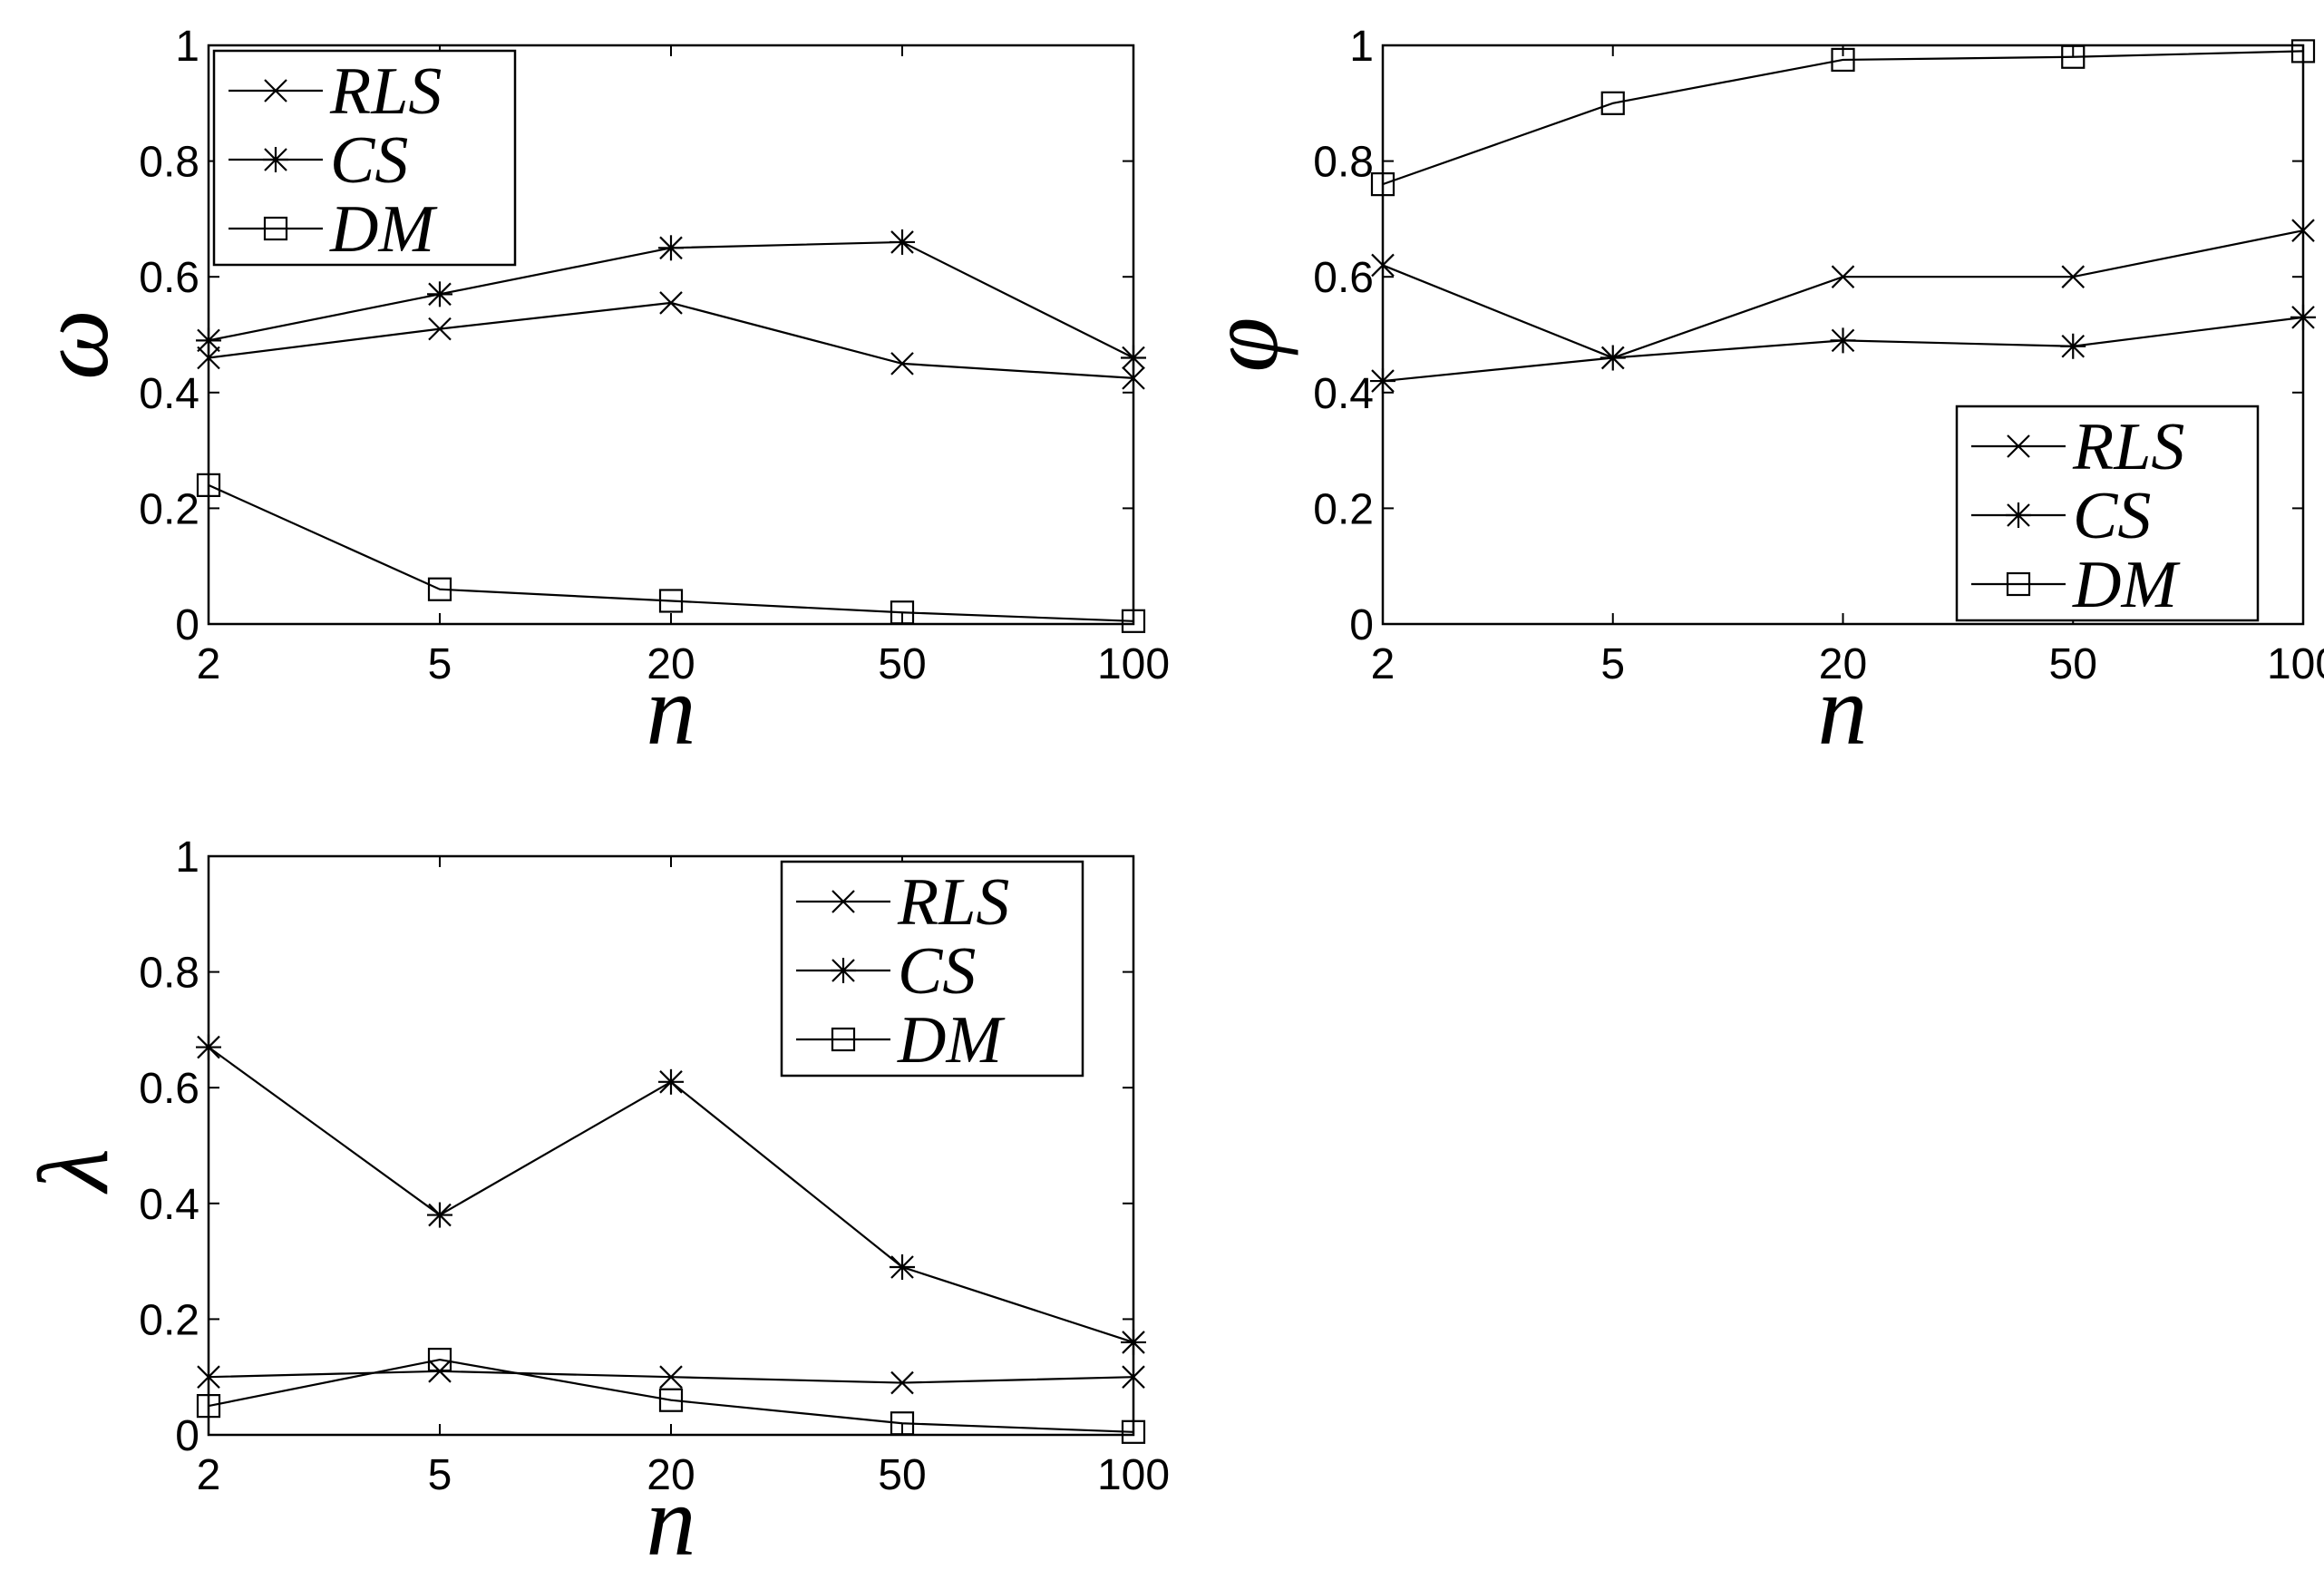 Image resolution: width=2324 pixels, height=1580 pixels. Describe the element at coordinates (1243, 345) in the screenshot. I see `y-axis-label: φ` at that location.